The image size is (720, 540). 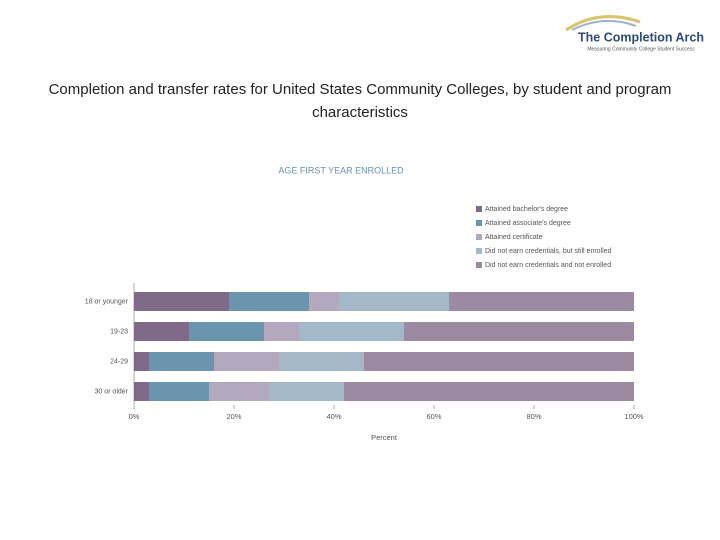 What do you see at coordinates (233, 416) in the screenshot?
I see `x-tick-label: 20%` at bounding box center [233, 416].